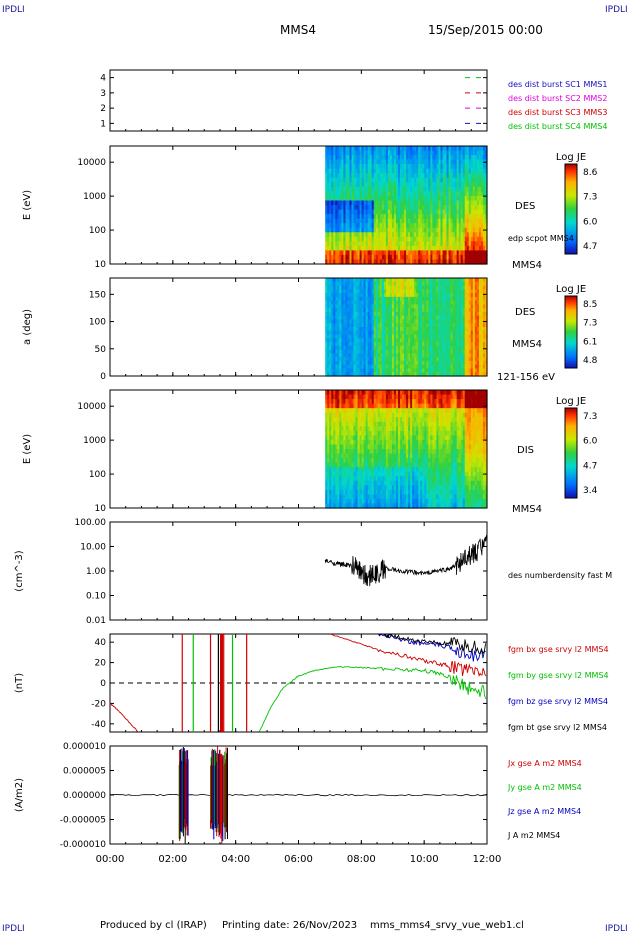 The height and width of the screenshot is (934, 630). Describe the element at coordinates (101, 265) in the screenshot. I see `des_energy-y-tick-label: 10` at that location.